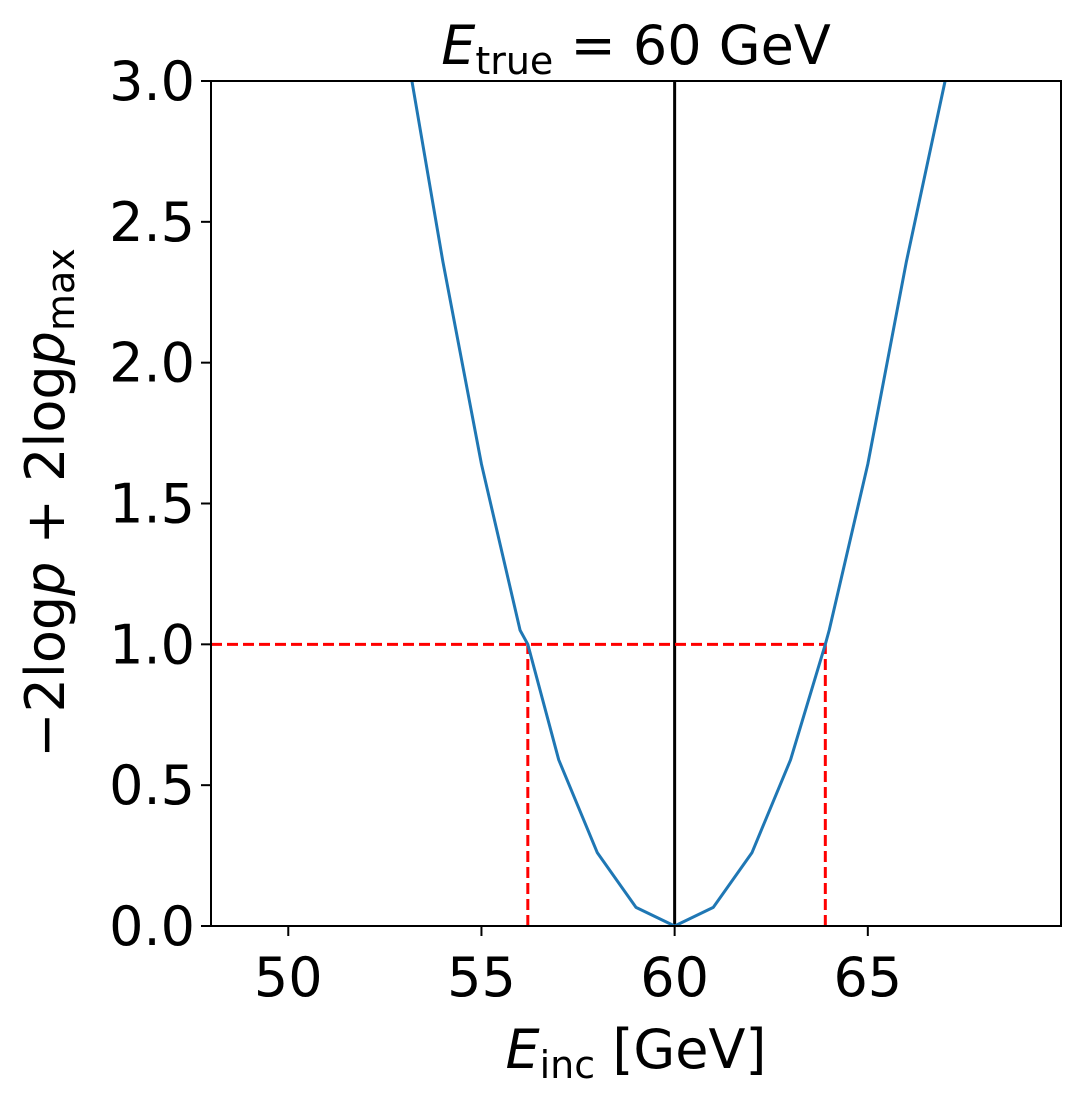 The width and height of the screenshot is (1079, 1096). What do you see at coordinates (45, 579) in the screenshot?
I see `ylabel-p1: p` at bounding box center [45, 579].